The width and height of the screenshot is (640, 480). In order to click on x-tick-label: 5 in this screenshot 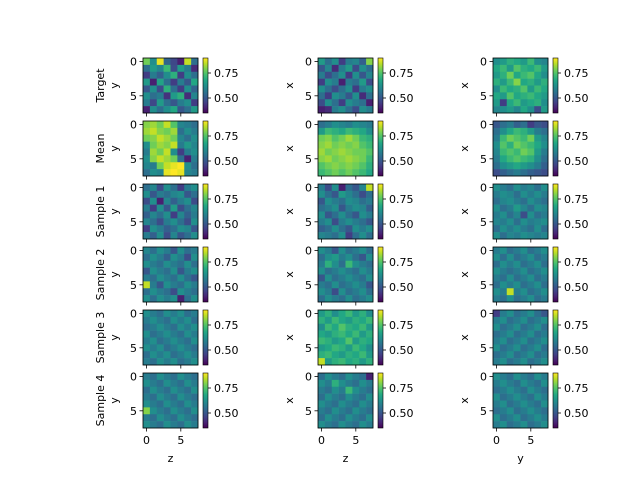, I will do `click(530, 440)`.